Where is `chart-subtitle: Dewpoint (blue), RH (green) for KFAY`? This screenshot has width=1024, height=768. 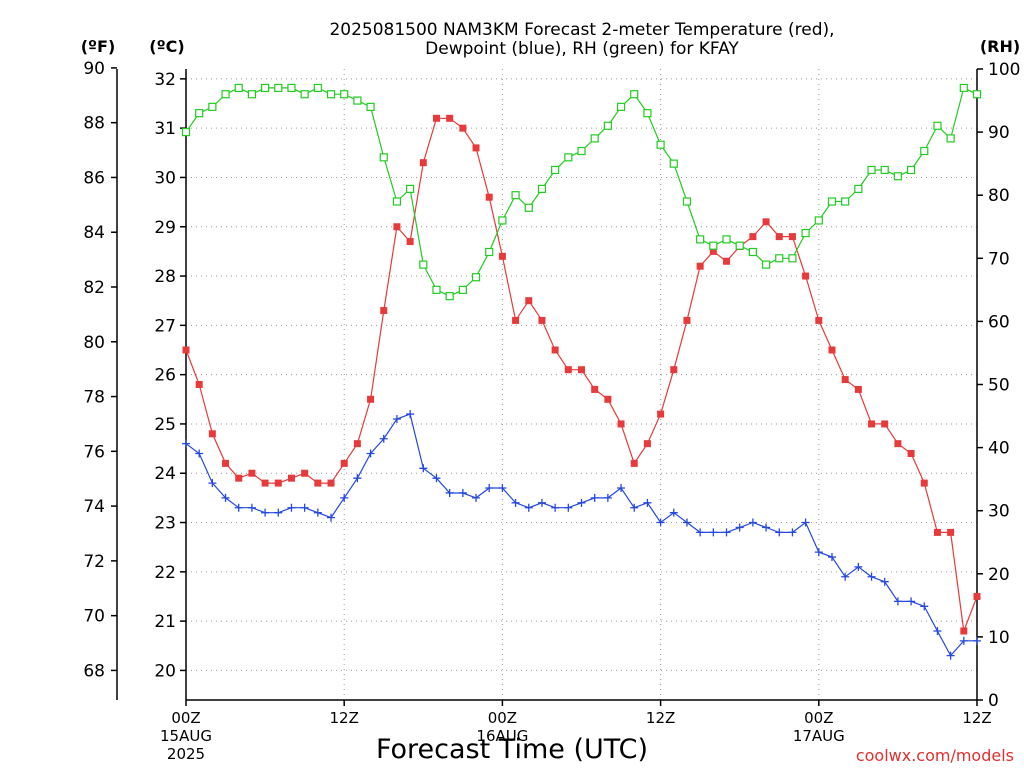
chart-subtitle: Dewpoint (blue), RH (green) for KFAY is located at coordinates (582, 49).